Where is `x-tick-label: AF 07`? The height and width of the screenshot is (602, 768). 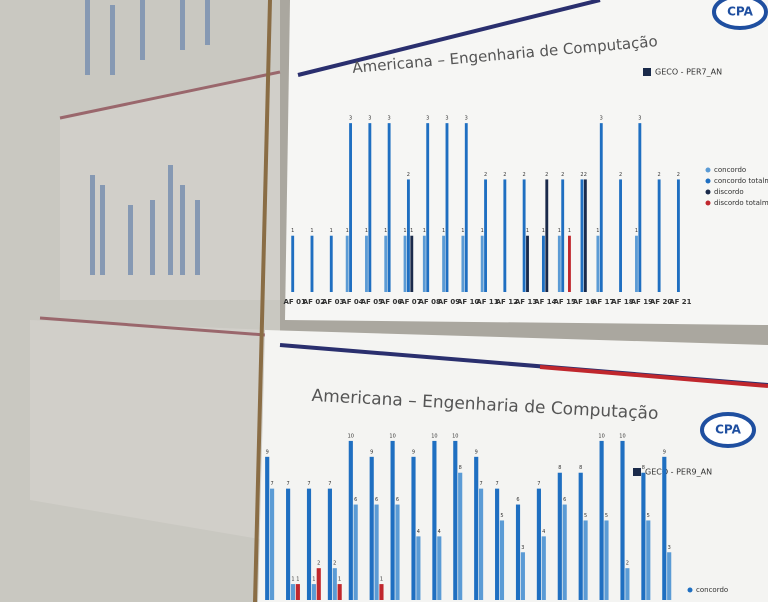 x-tick-label: AF 07 is located at coordinates (410, 302).